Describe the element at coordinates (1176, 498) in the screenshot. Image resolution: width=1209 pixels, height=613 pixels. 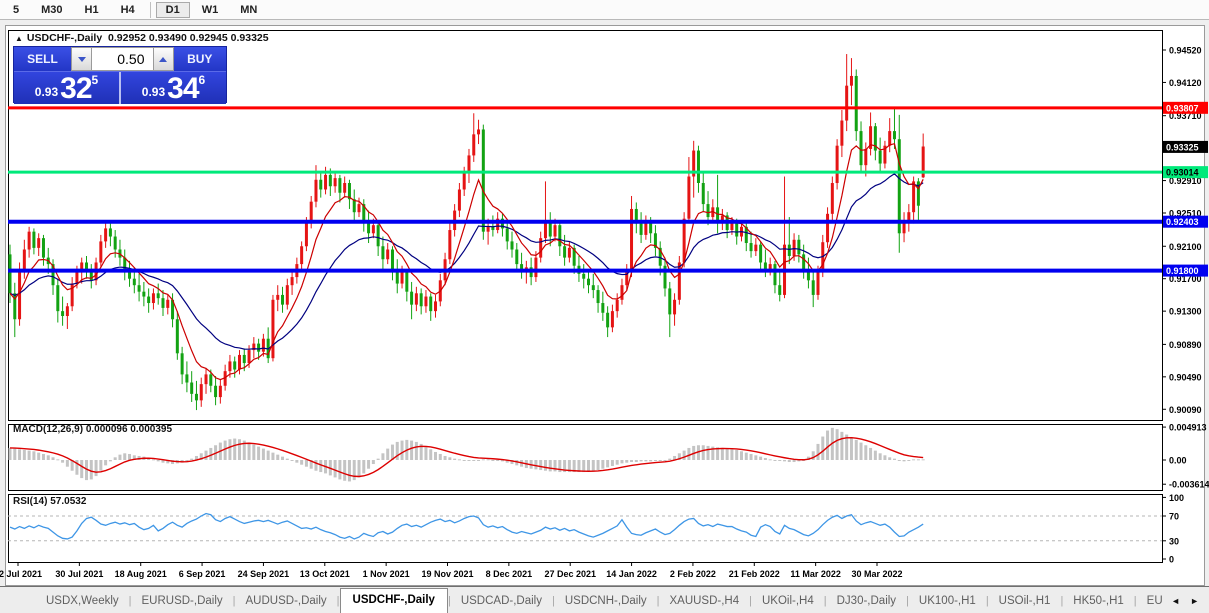
I see `svg-text: 100` at that location.